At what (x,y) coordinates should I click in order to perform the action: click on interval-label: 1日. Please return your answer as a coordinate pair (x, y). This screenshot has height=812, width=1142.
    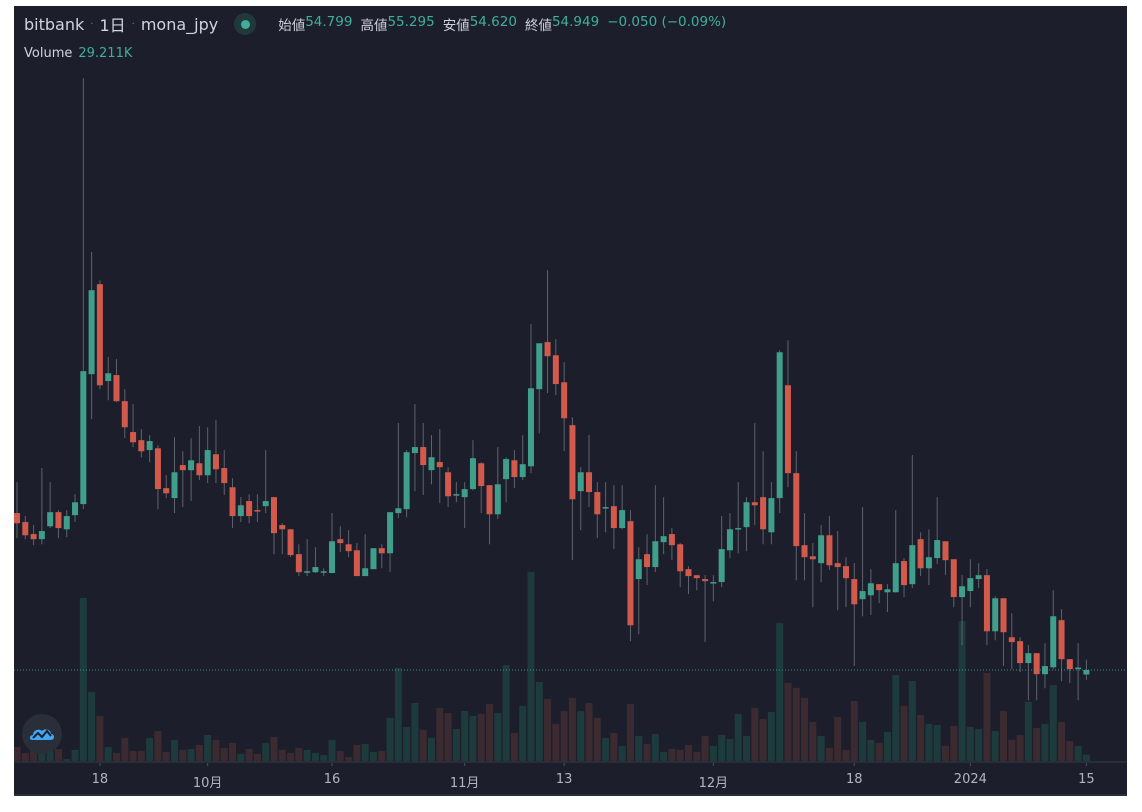
    Looking at the image, I should click on (112, 25).